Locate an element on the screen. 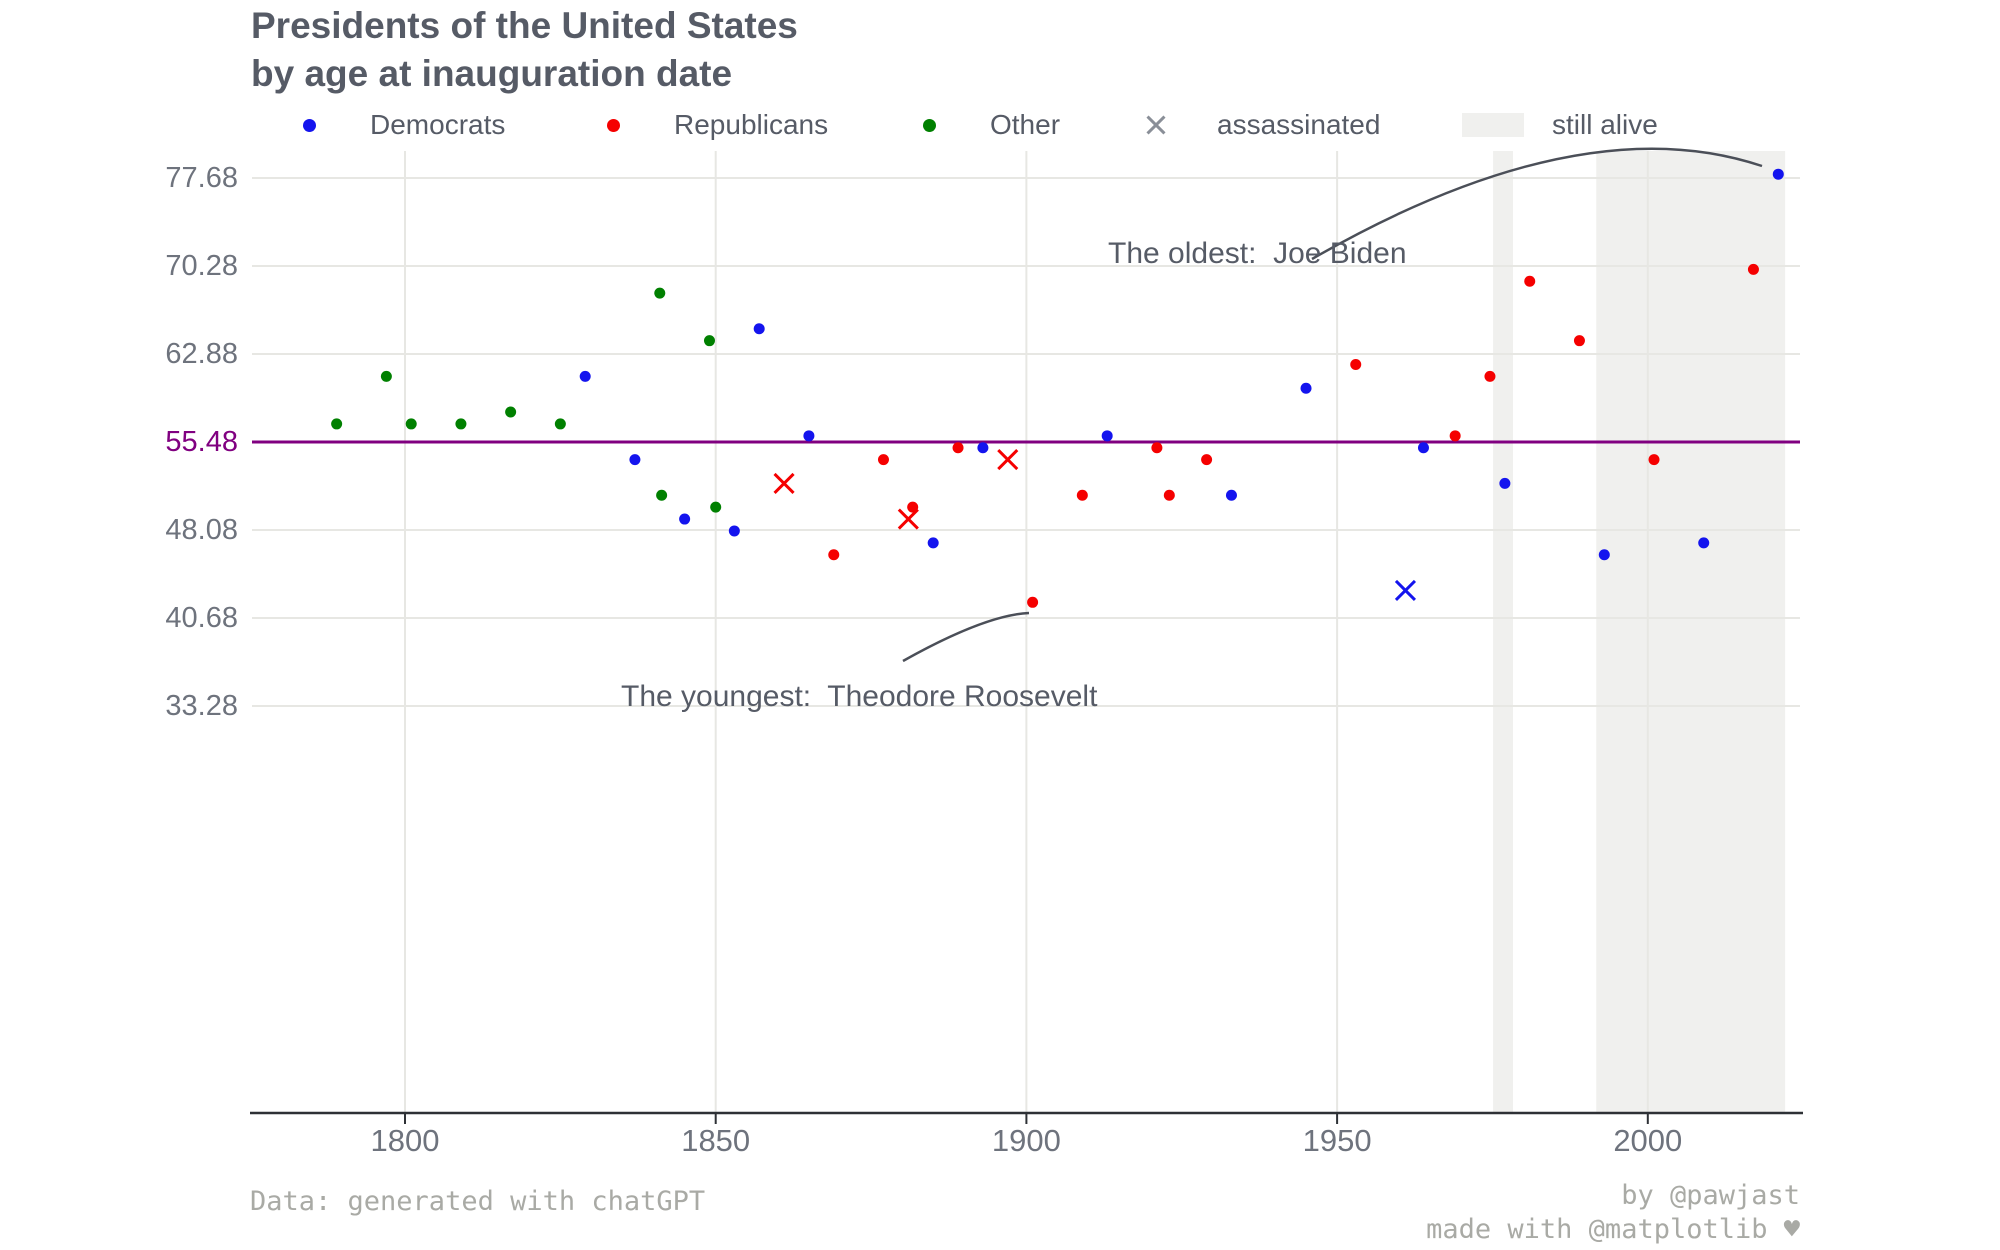 This screenshot has height=1250, width=2000. legend-label: Democrats is located at coordinates (438, 124).